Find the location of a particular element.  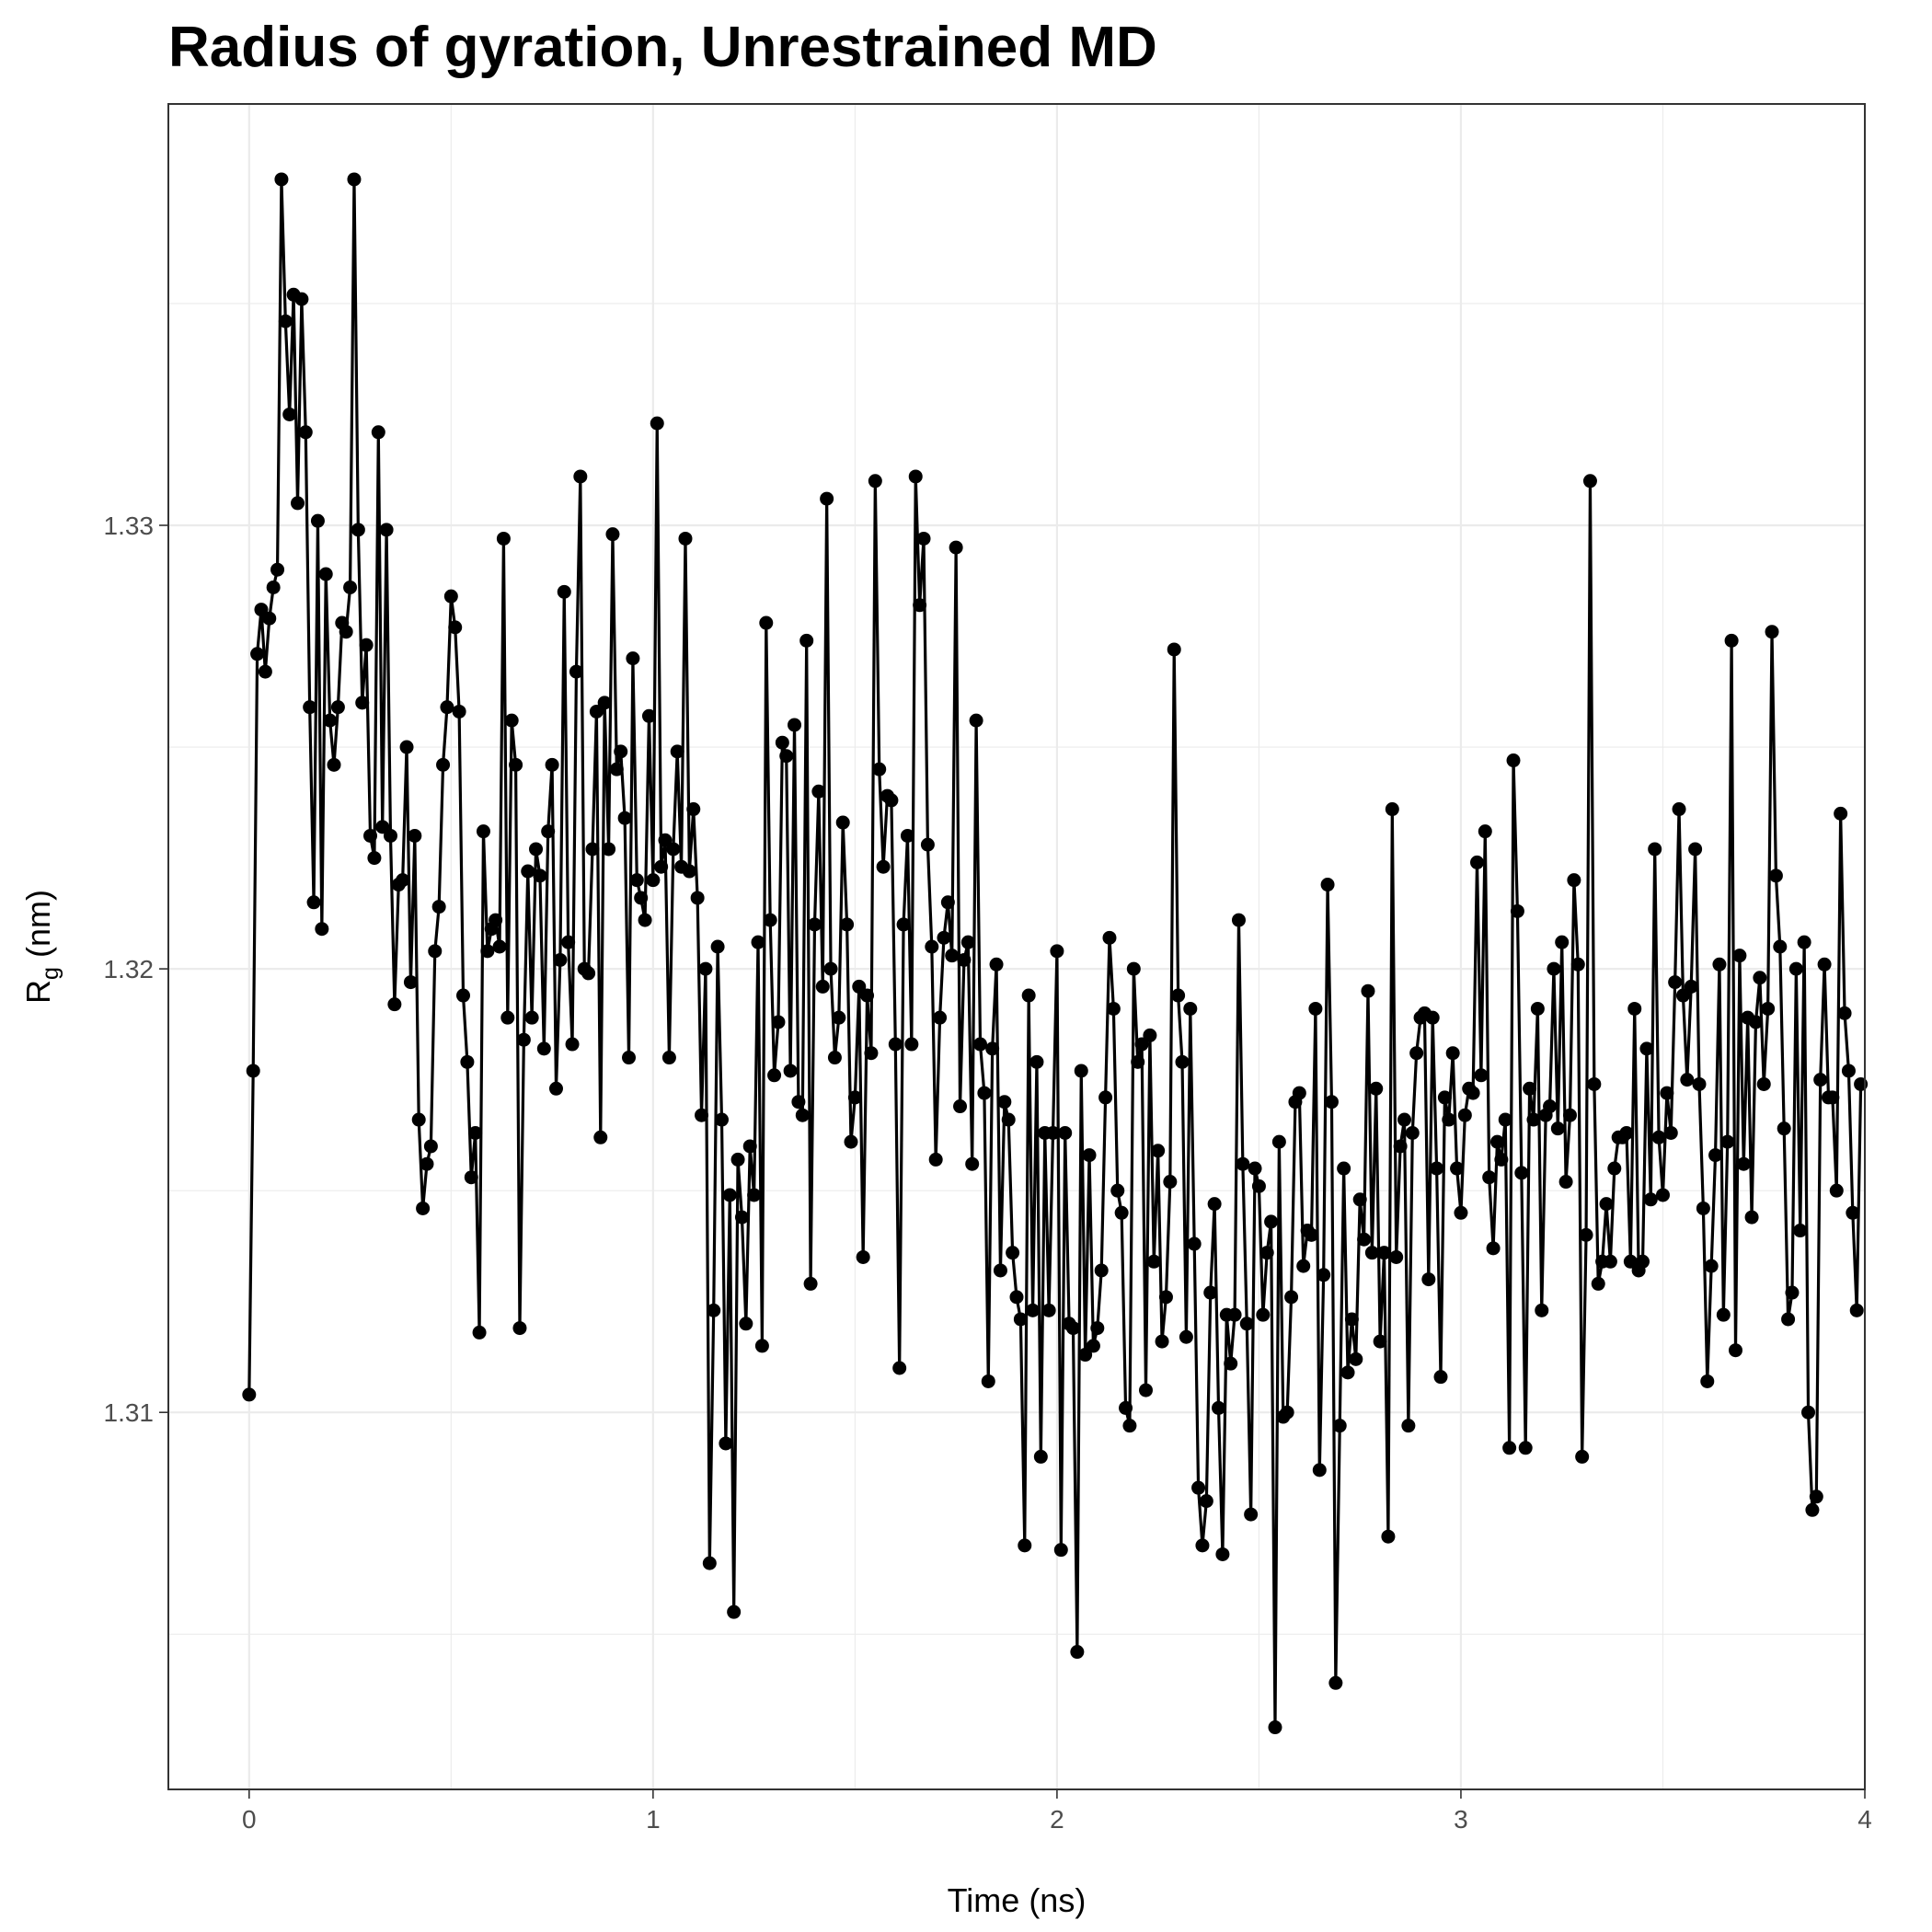

x-tick-label: 1 is located at coordinates (653, 1819).